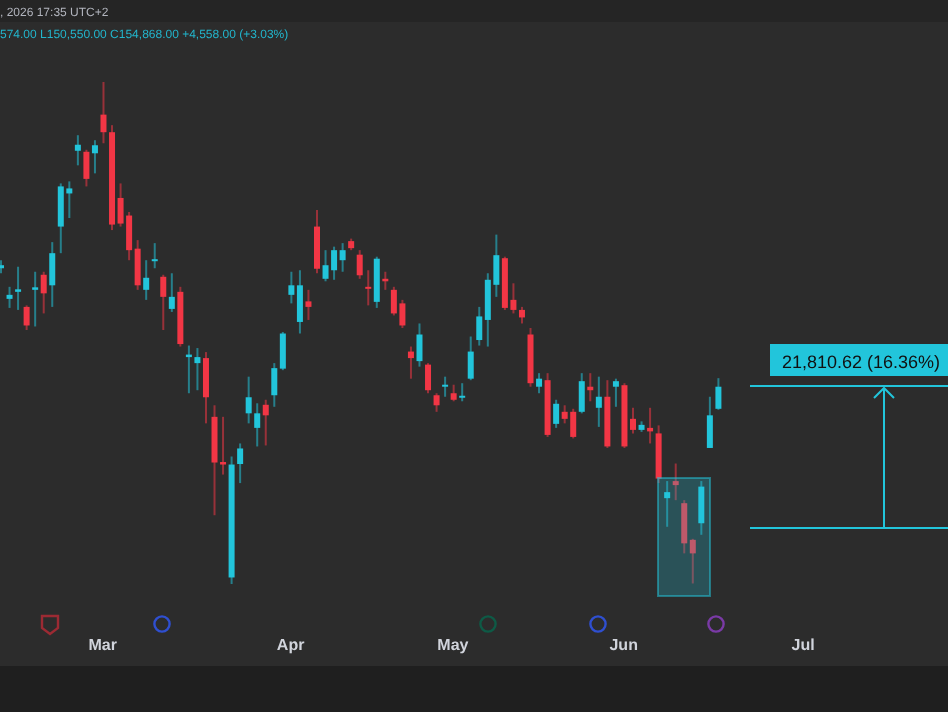 This screenshot has width=948, height=712. I want to click on x-tick-label: Jun, so click(623, 645).